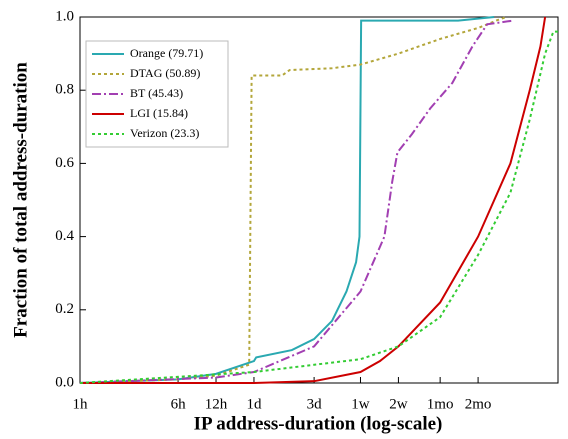 The height and width of the screenshot is (439, 568). I want to click on y-tick-label: 0.0, so click(64, 382).